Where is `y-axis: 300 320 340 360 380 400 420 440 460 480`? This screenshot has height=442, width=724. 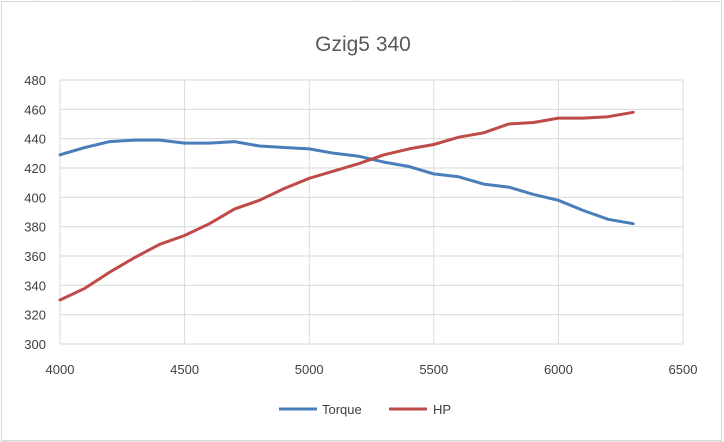 y-axis: 300 320 340 360 380 400 420 440 460 480 is located at coordinates (35, 212).